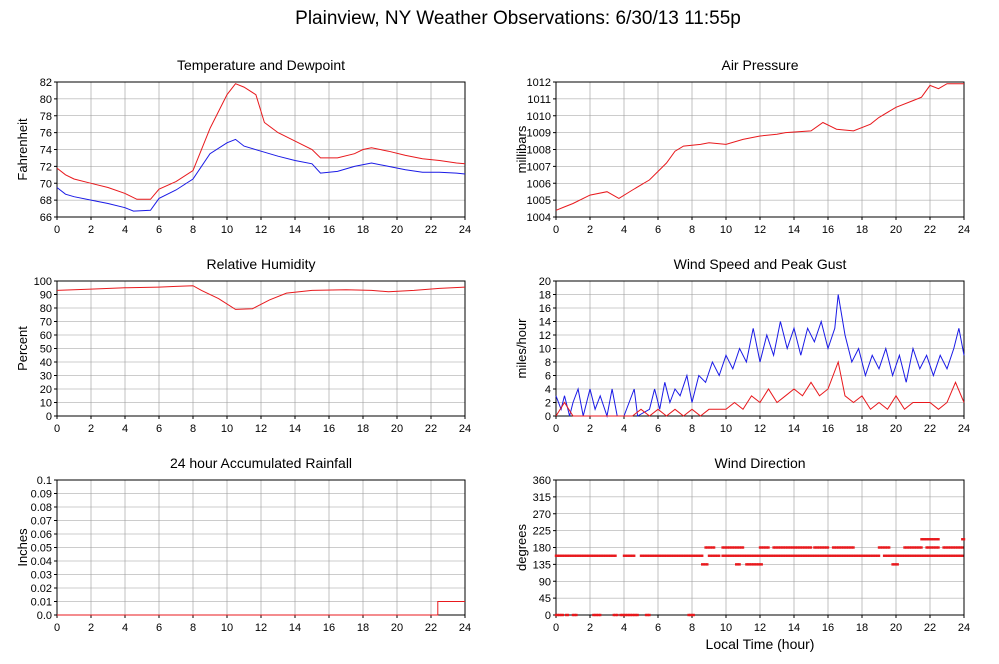 The height and width of the screenshot is (664, 999). I want to click on y-tick-label: 30, so click(46, 377).